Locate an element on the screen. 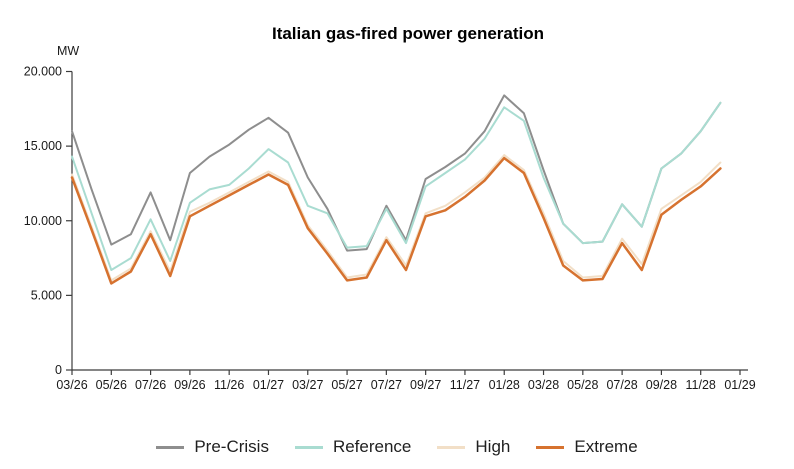 Image resolution: width=794 pixels, height=469 pixels. legend-swatch-extreme is located at coordinates (550, 447).